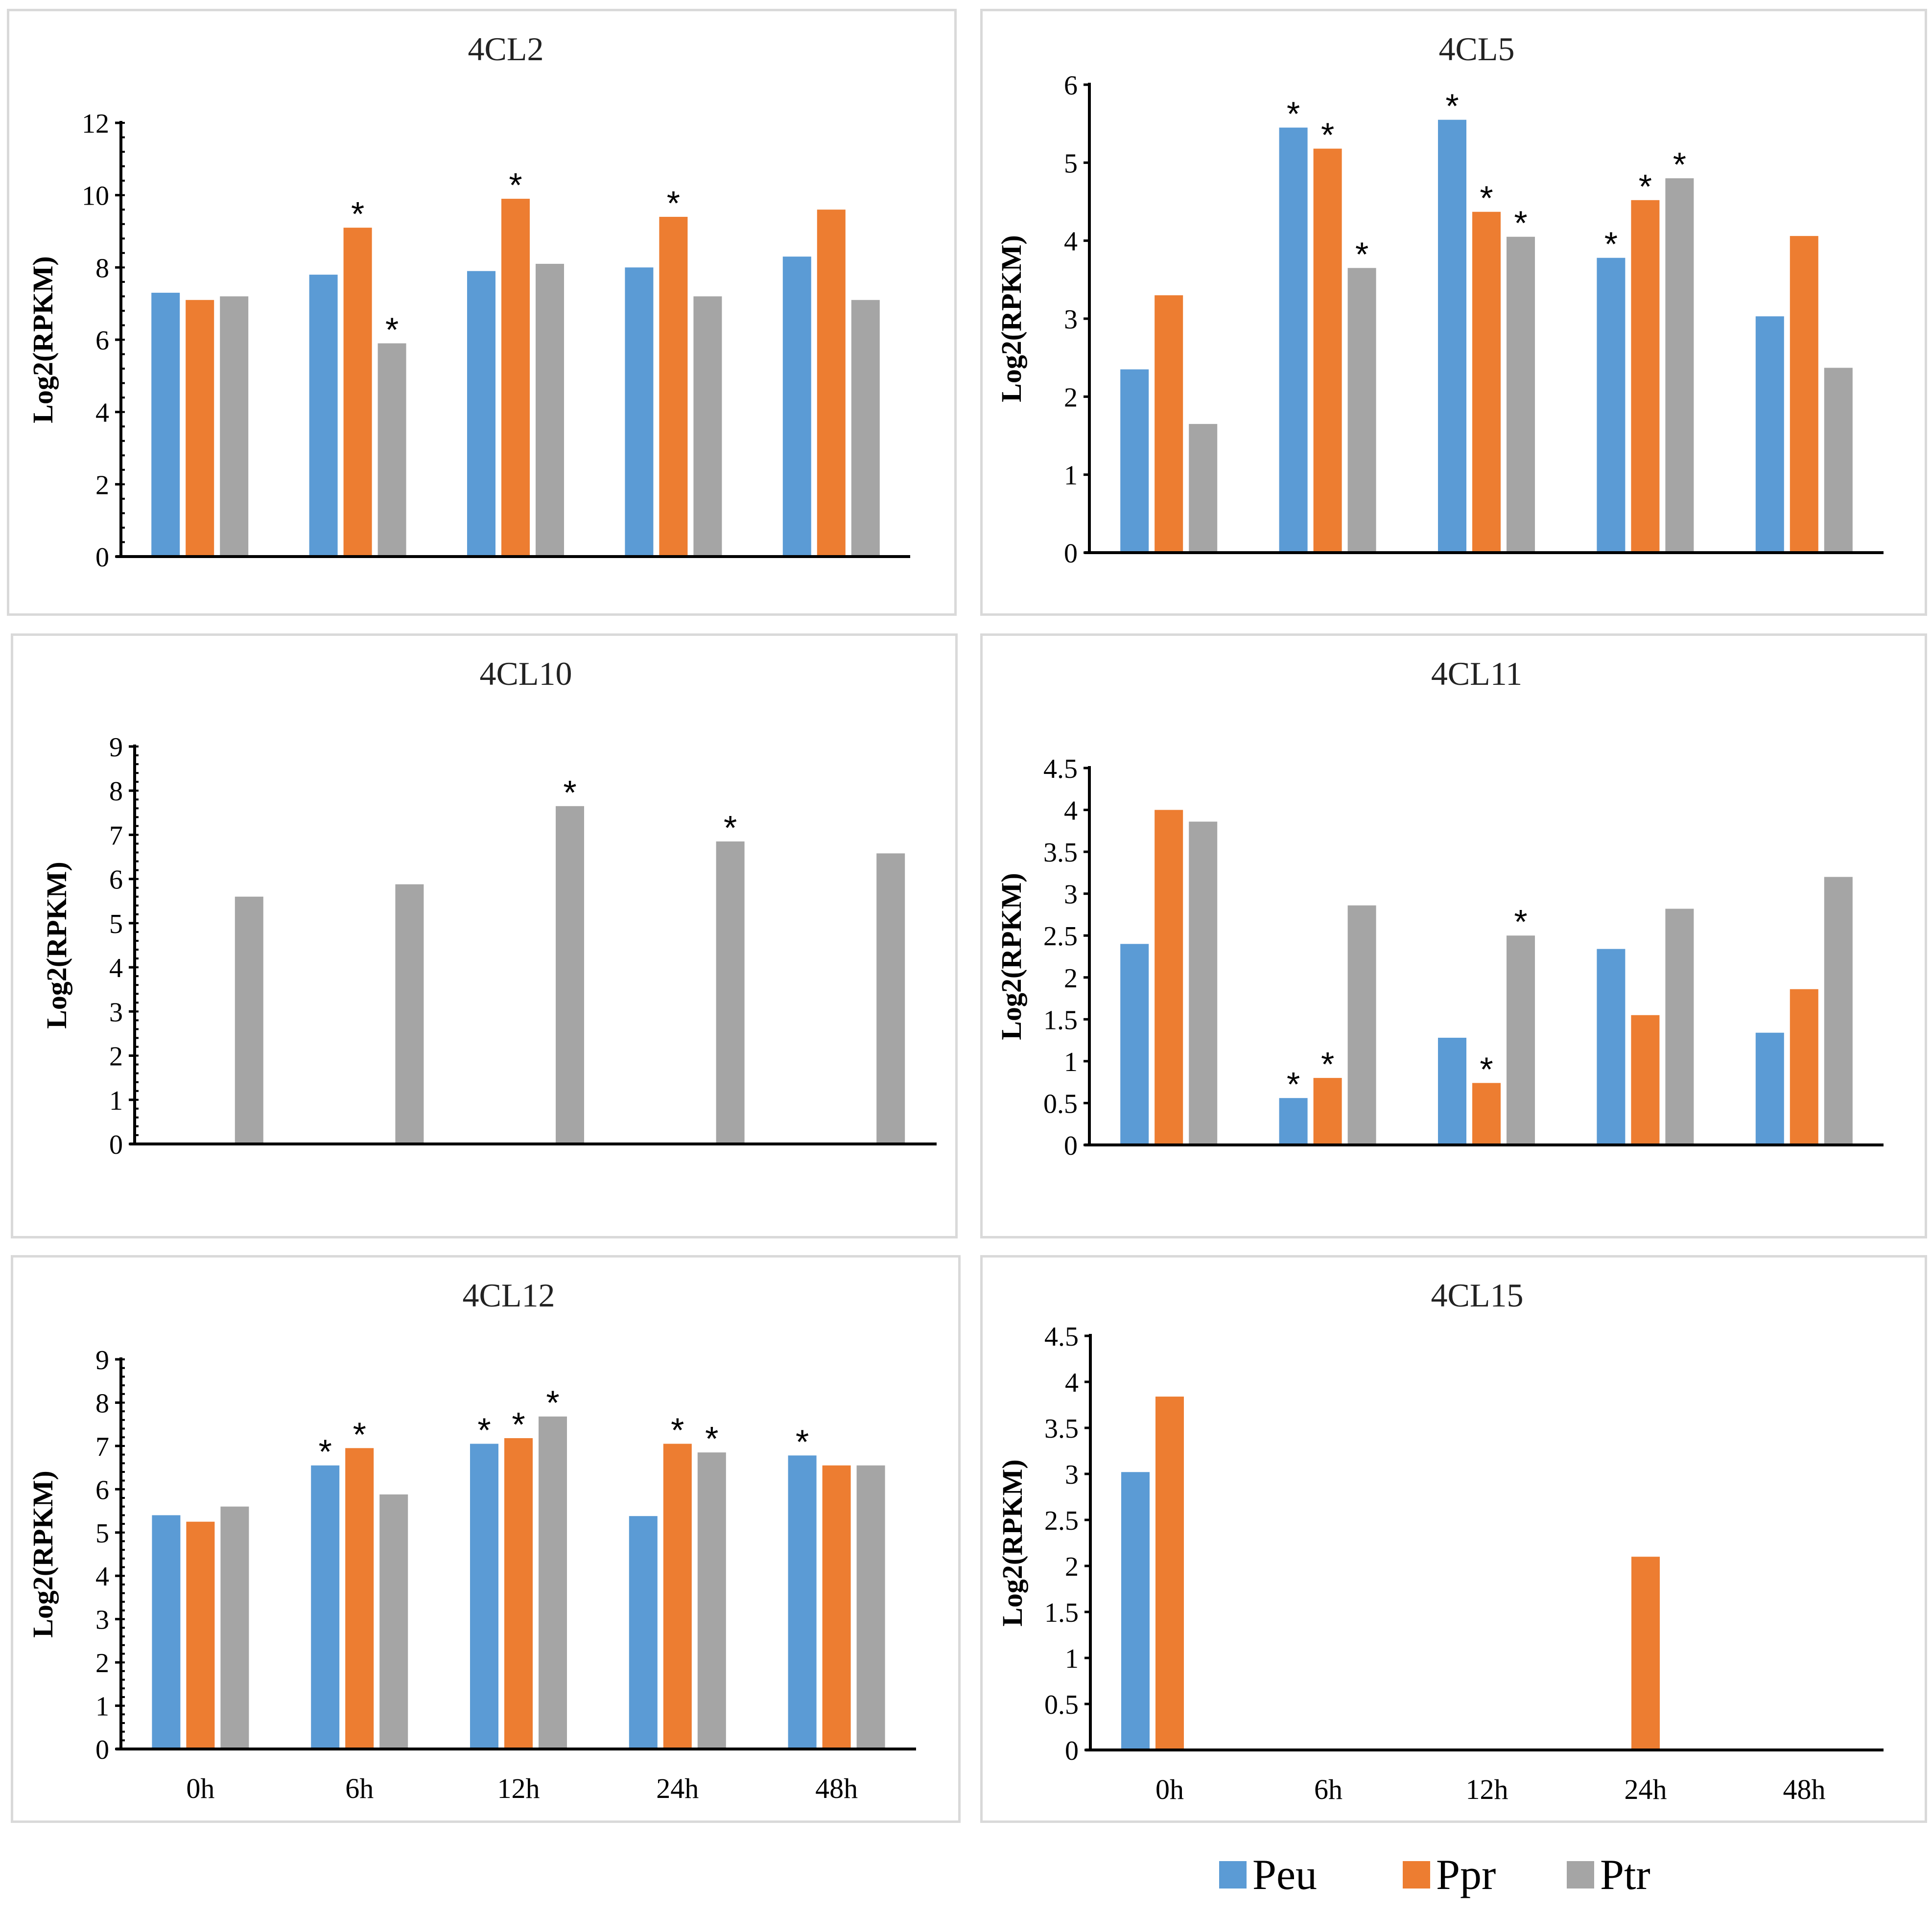  I want to click on significance-marker-4cl2-ppr-24h: *, so click(674, 203).